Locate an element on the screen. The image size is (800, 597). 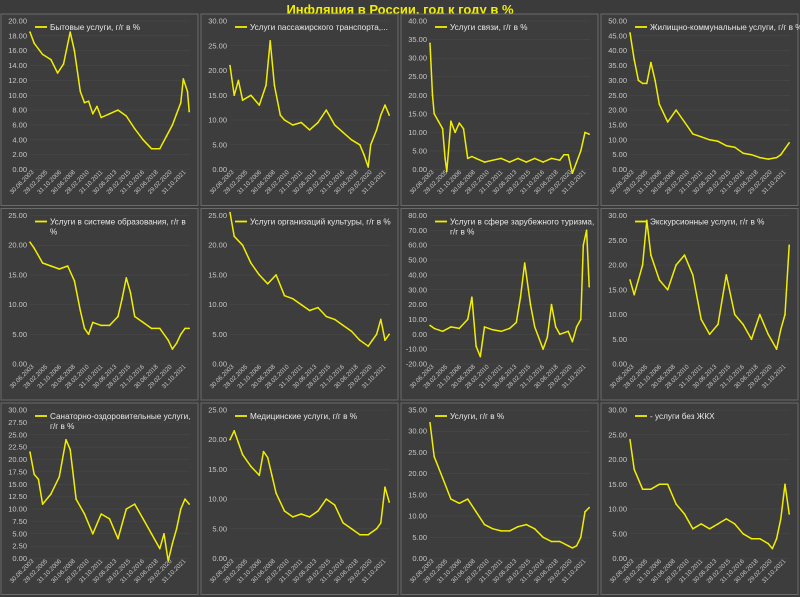
panel-9-y-tick: 5.00 is located at coordinates (219, 528).